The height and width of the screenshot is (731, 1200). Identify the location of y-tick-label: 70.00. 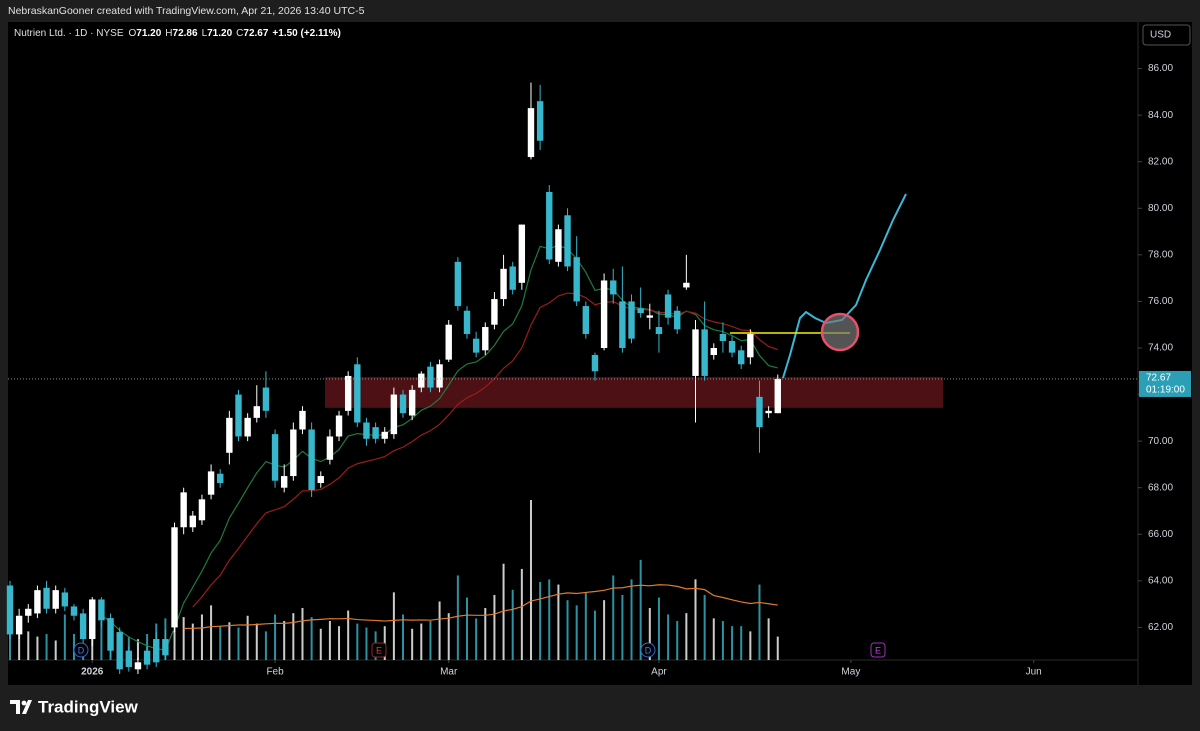
(1160, 441).